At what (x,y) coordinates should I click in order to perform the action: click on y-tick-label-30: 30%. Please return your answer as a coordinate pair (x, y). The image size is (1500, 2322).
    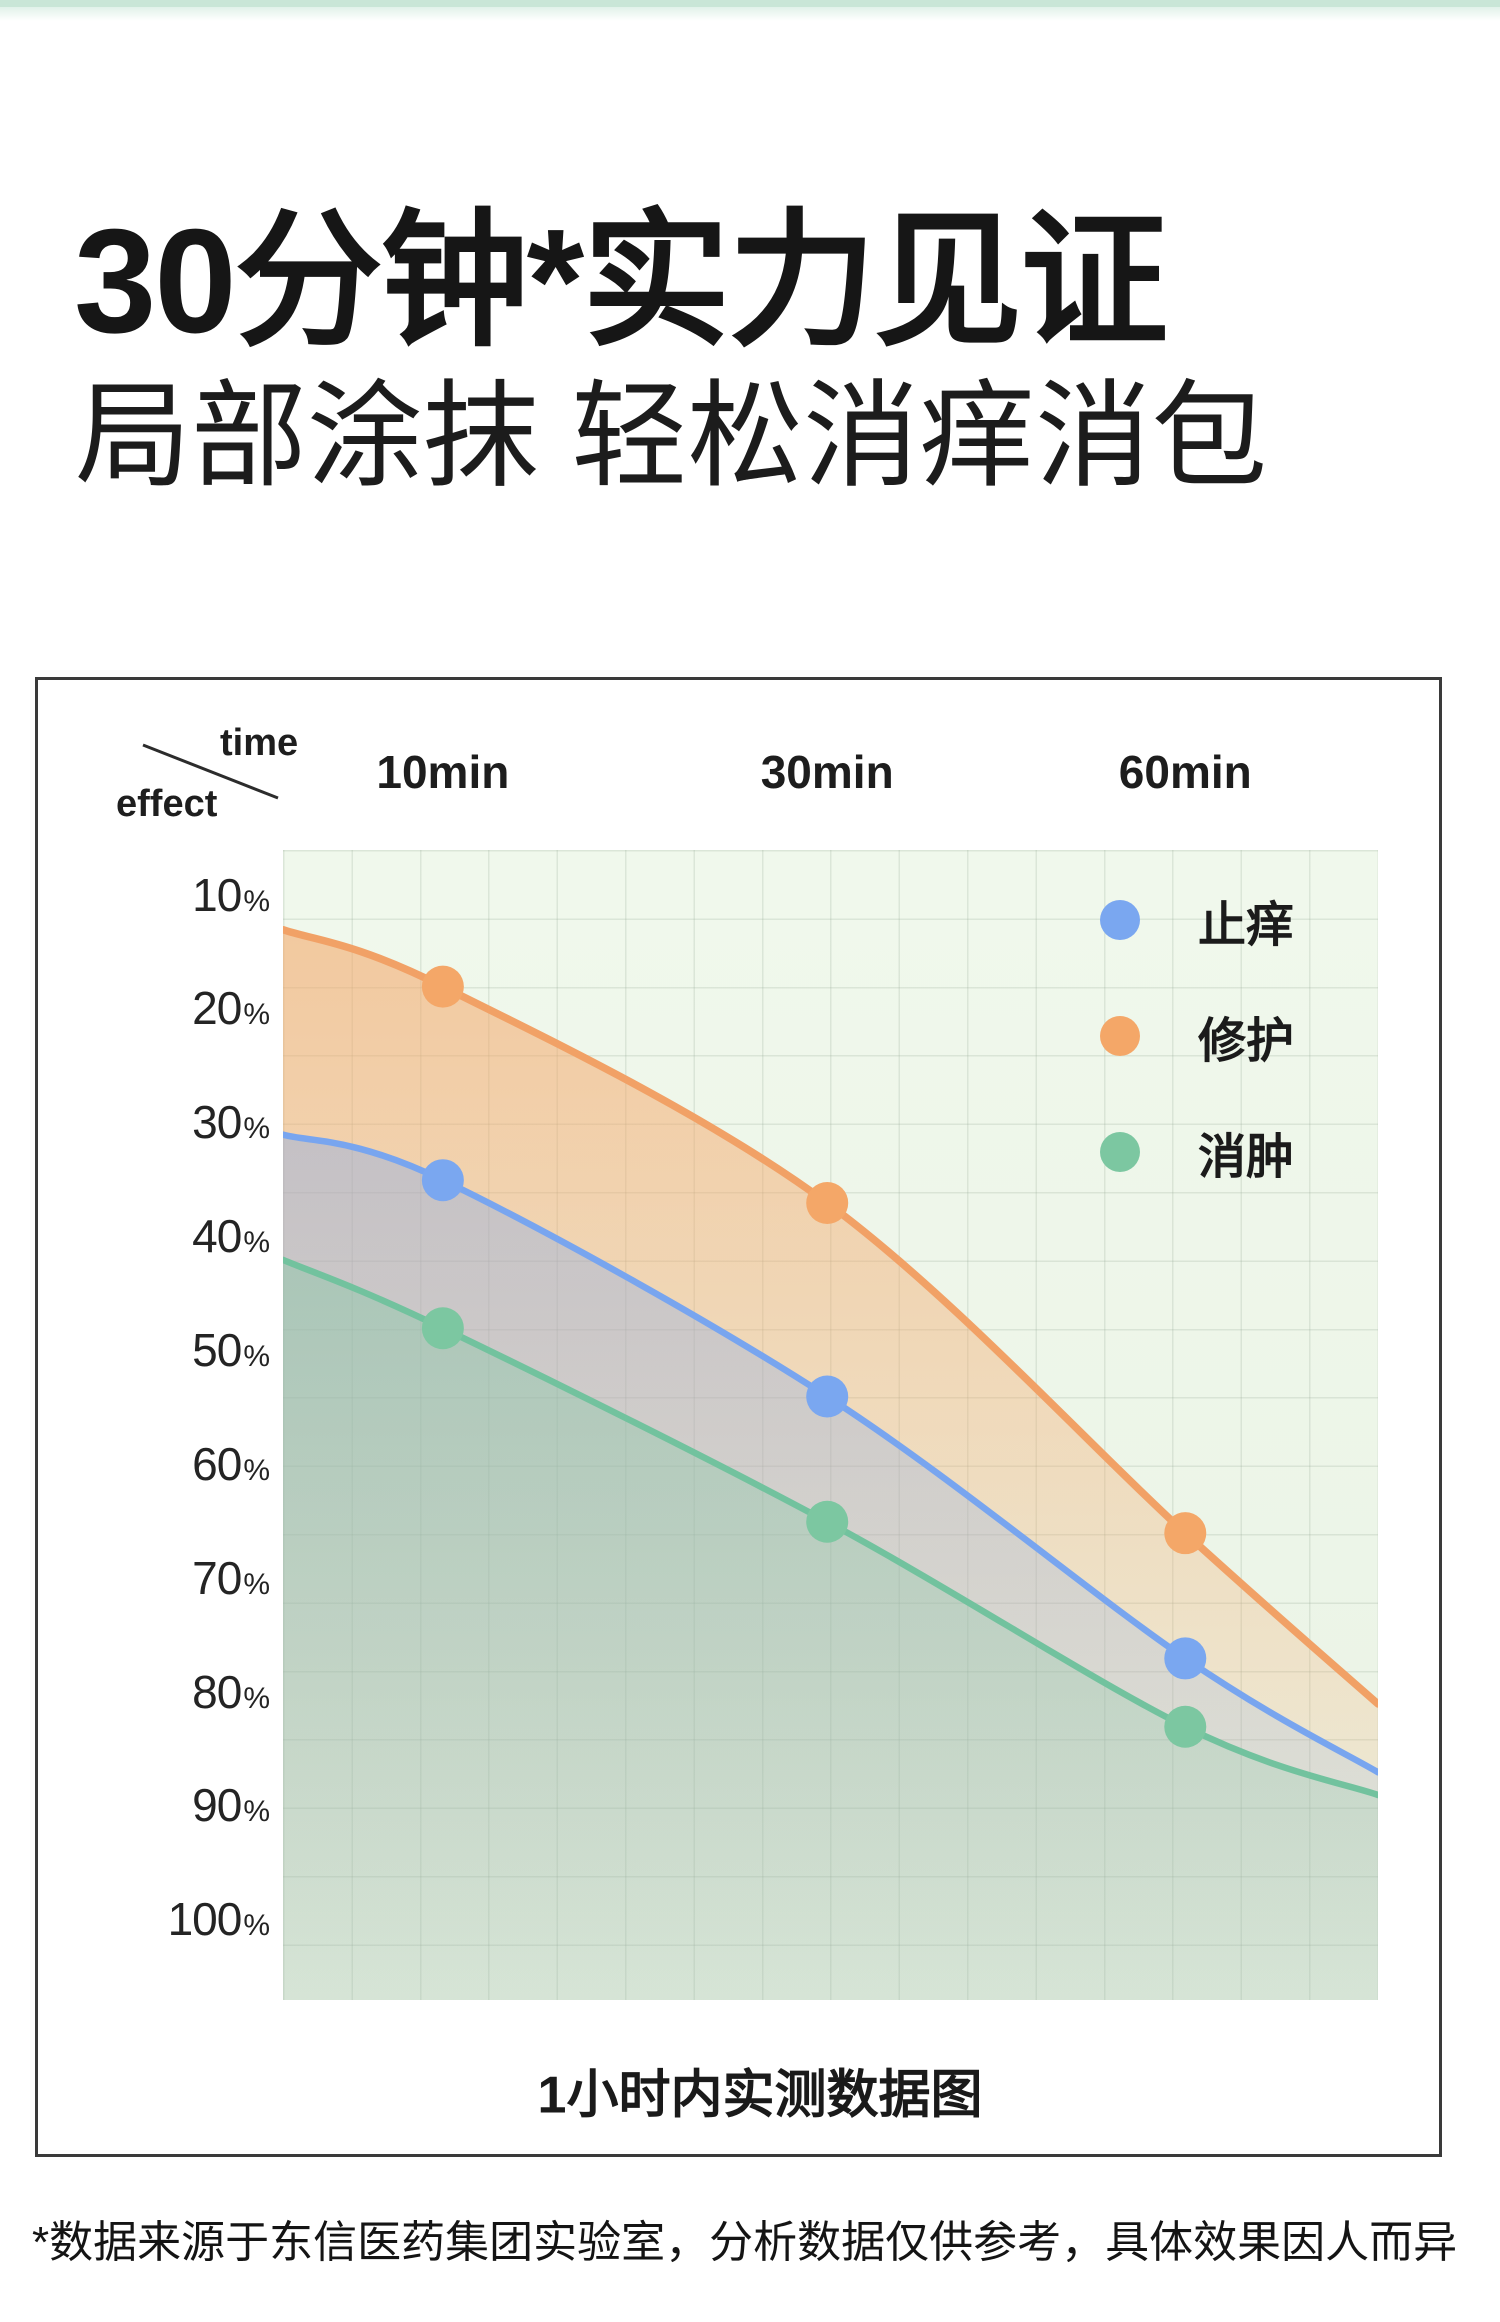
    Looking at the image, I should click on (180, 1122).